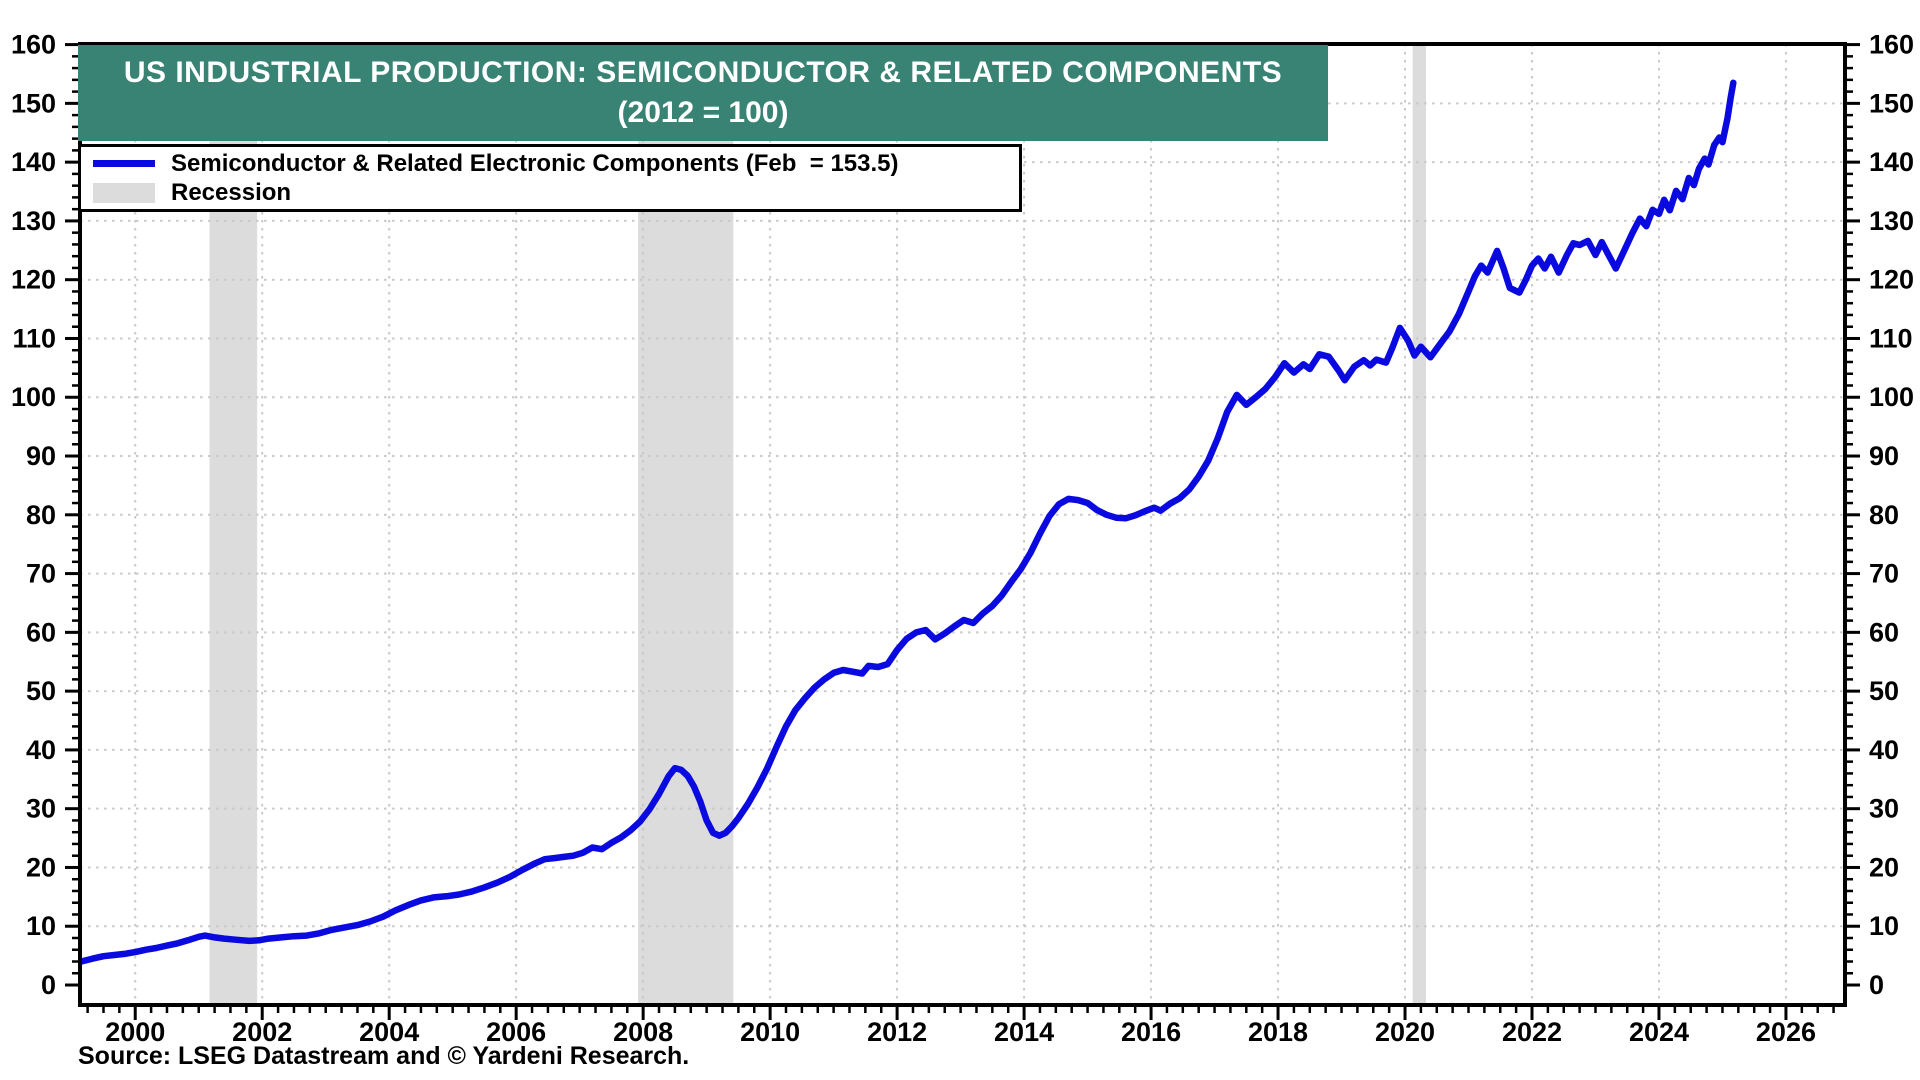 This screenshot has height=1080, width=1920. What do you see at coordinates (1884, 691) in the screenshot?
I see `y-tick-label-right: 50` at bounding box center [1884, 691].